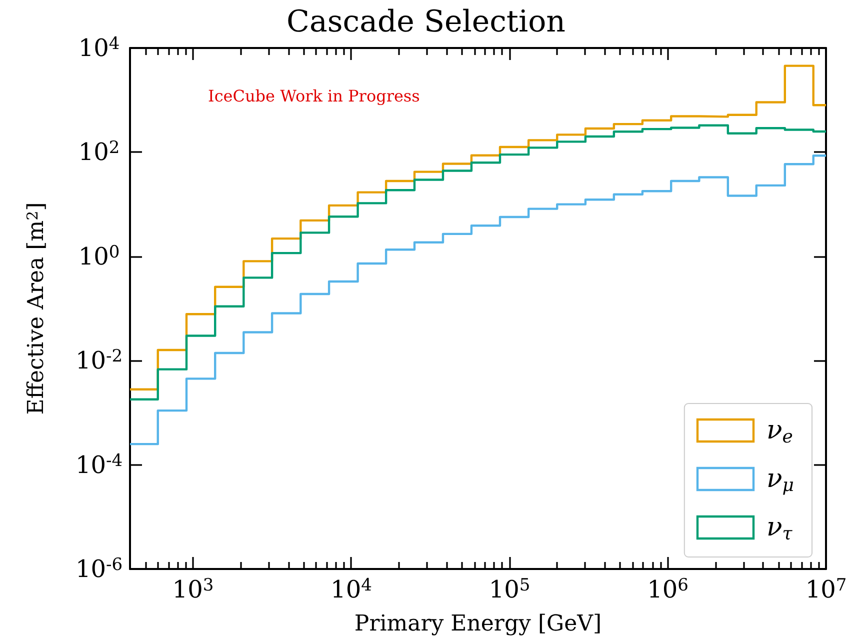  I want to click on annotation: IceCube Work in Progress, so click(314, 96).